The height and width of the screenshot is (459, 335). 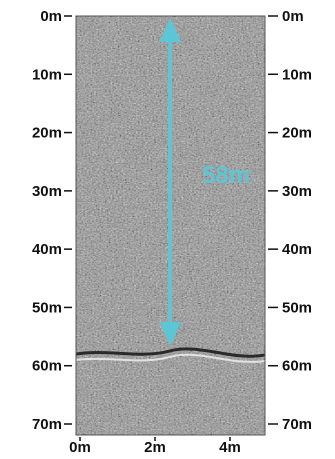 I want to click on depth-tick-label-right: 60m, so click(x=297, y=366).